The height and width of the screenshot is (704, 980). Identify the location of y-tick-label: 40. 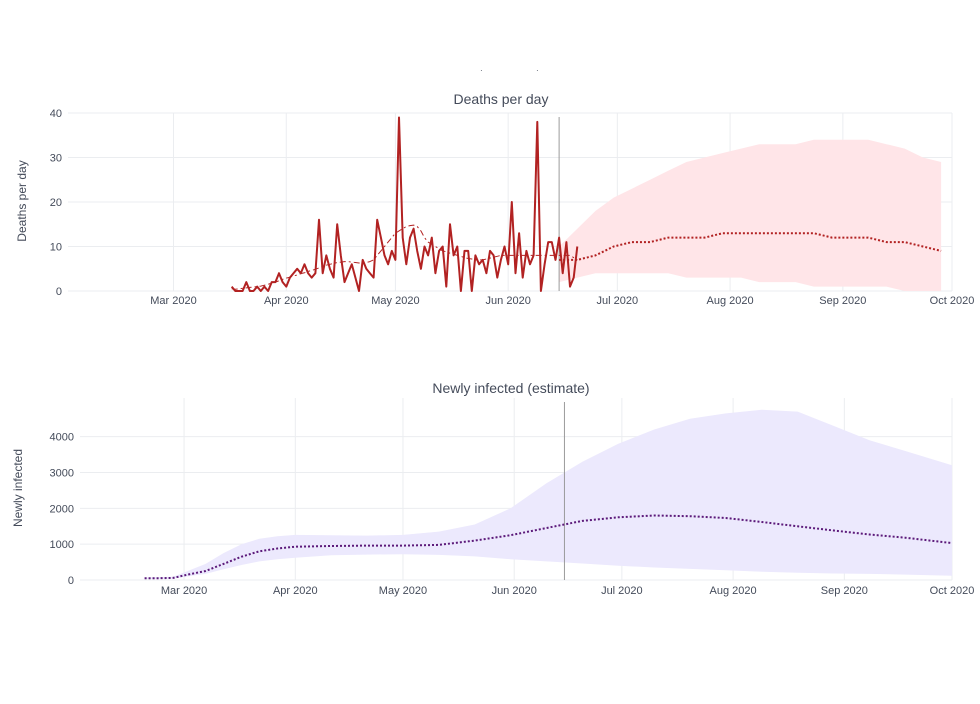
(56, 114).